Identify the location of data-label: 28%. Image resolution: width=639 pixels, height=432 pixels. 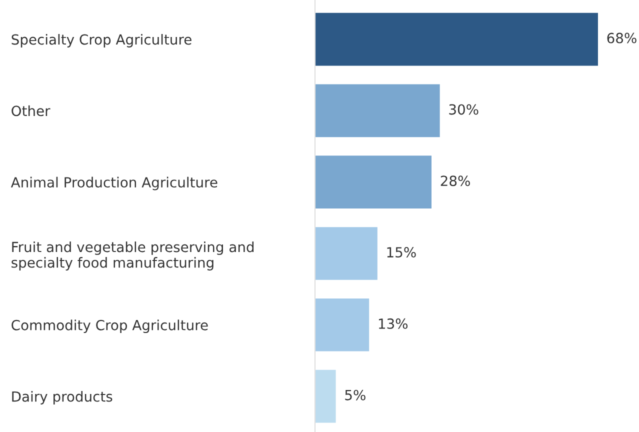
(455, 181).